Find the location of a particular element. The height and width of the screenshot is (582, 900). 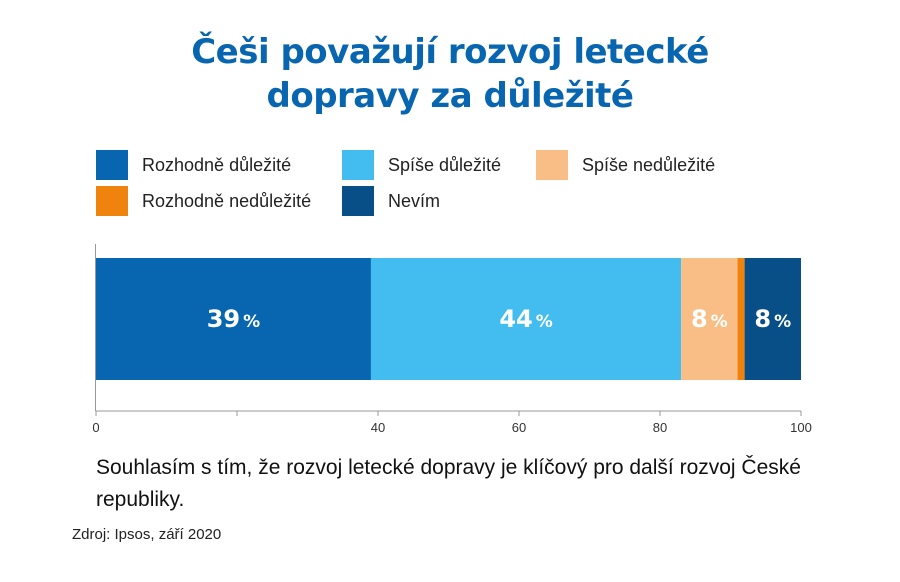

legend-label-spise-nedulezite: Spíše nedůležité is located at coordinates (649, 164).